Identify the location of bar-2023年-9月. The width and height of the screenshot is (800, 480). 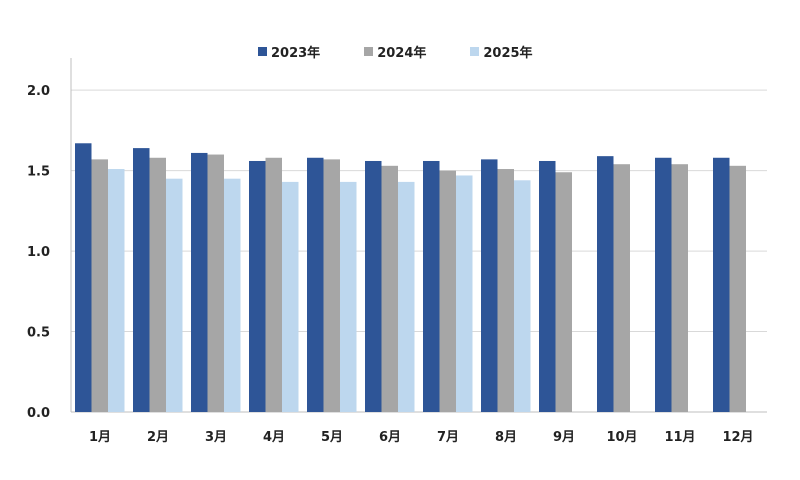
(547, 286).